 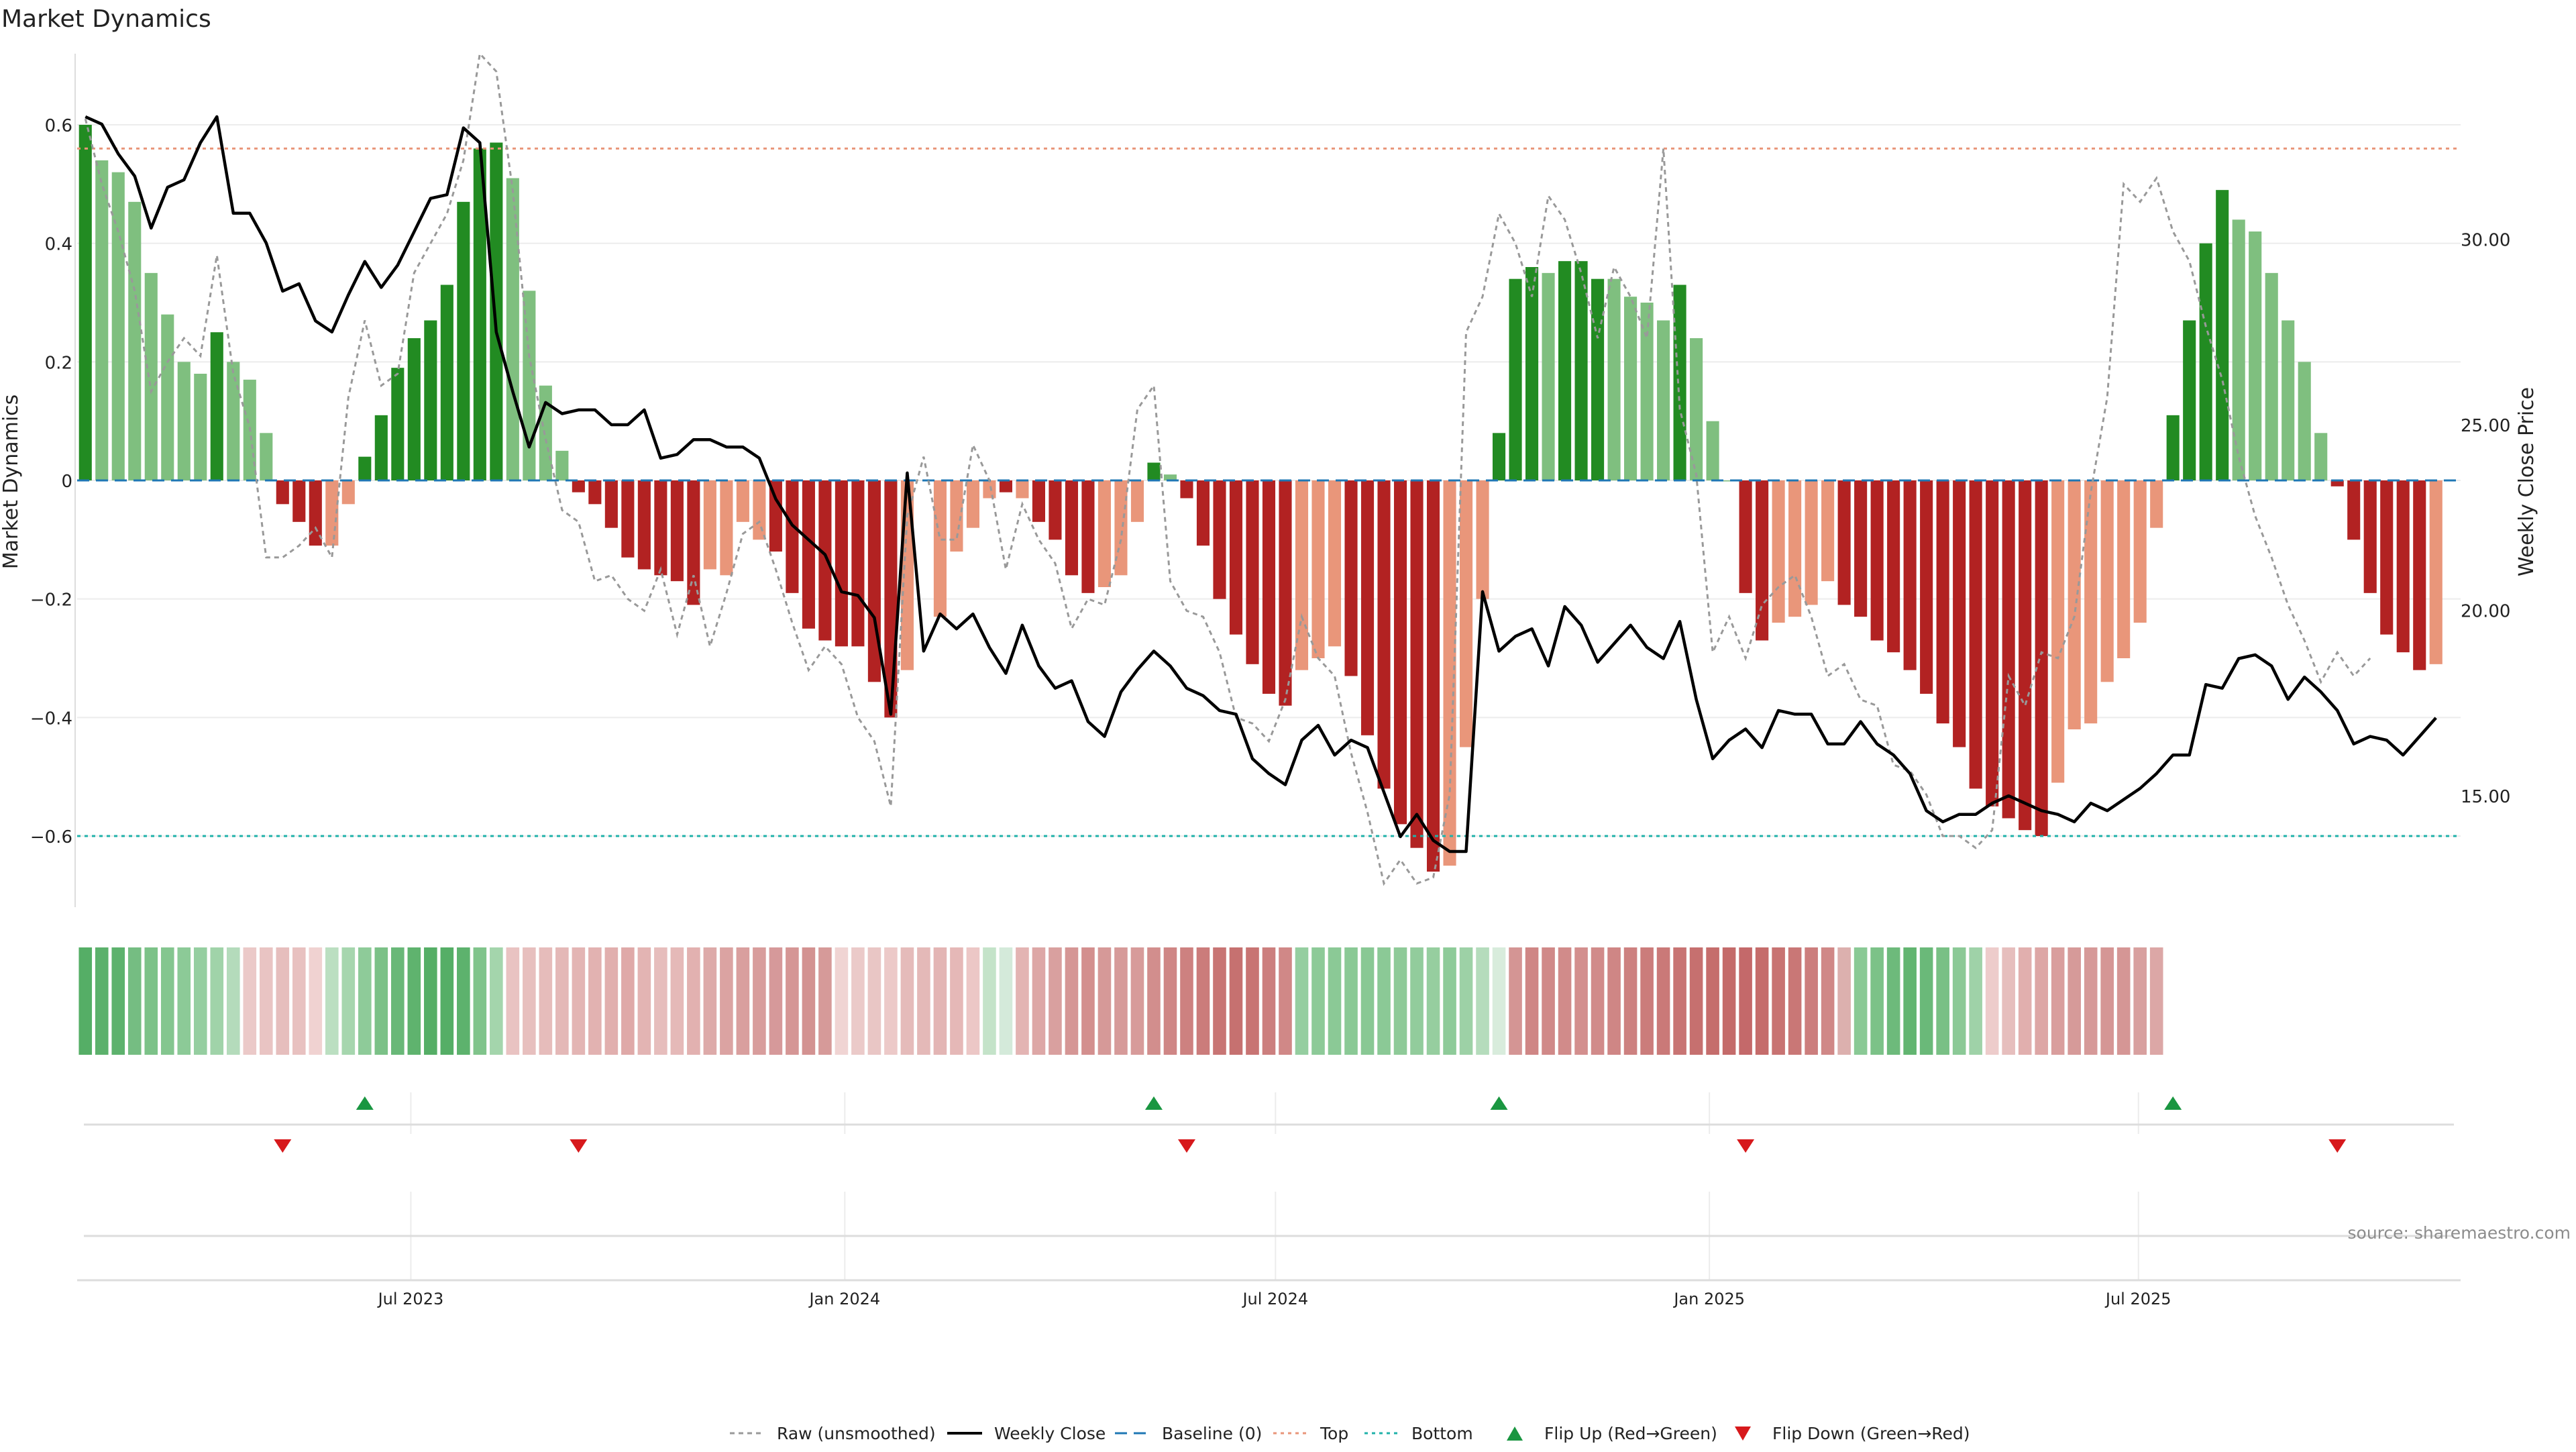 I want to click on legend-label: Flip Down (Green→Red), so click(x=1871, y=1434).